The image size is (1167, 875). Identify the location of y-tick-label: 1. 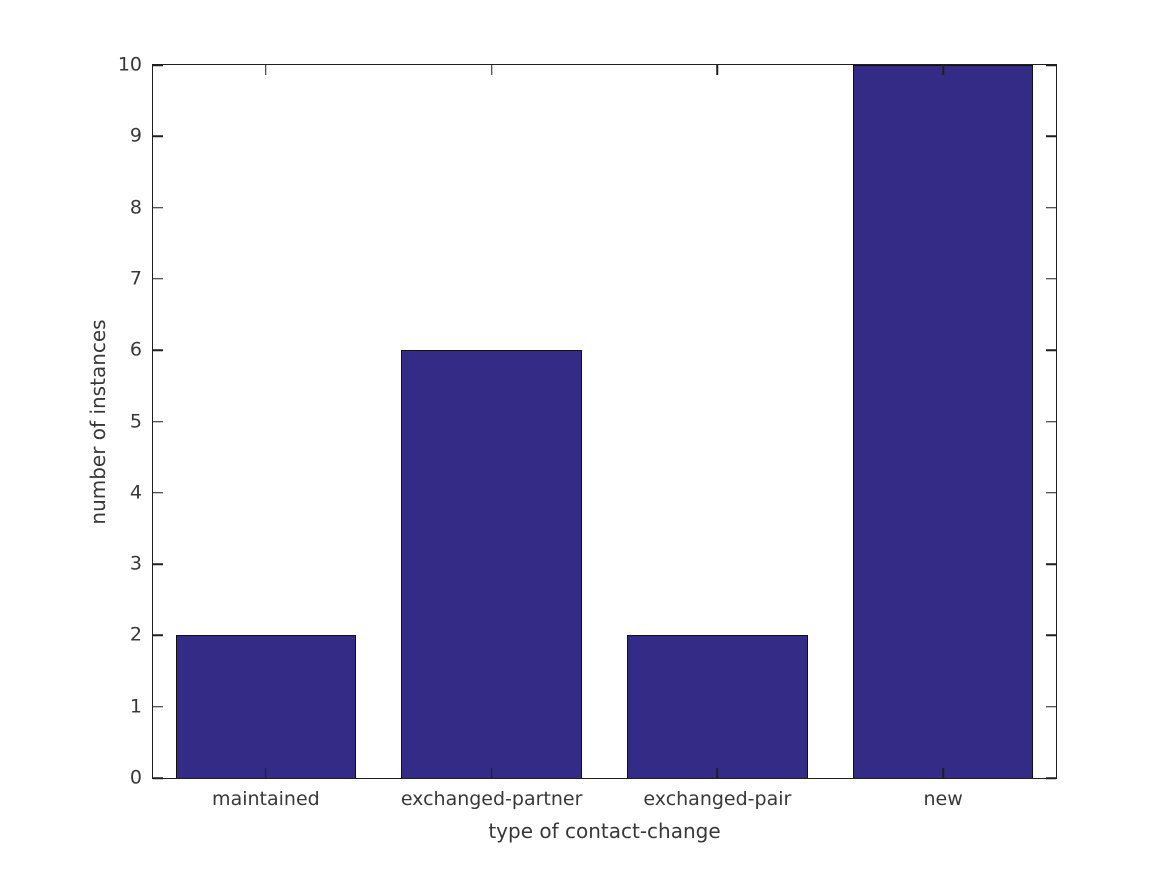
(135, 706).